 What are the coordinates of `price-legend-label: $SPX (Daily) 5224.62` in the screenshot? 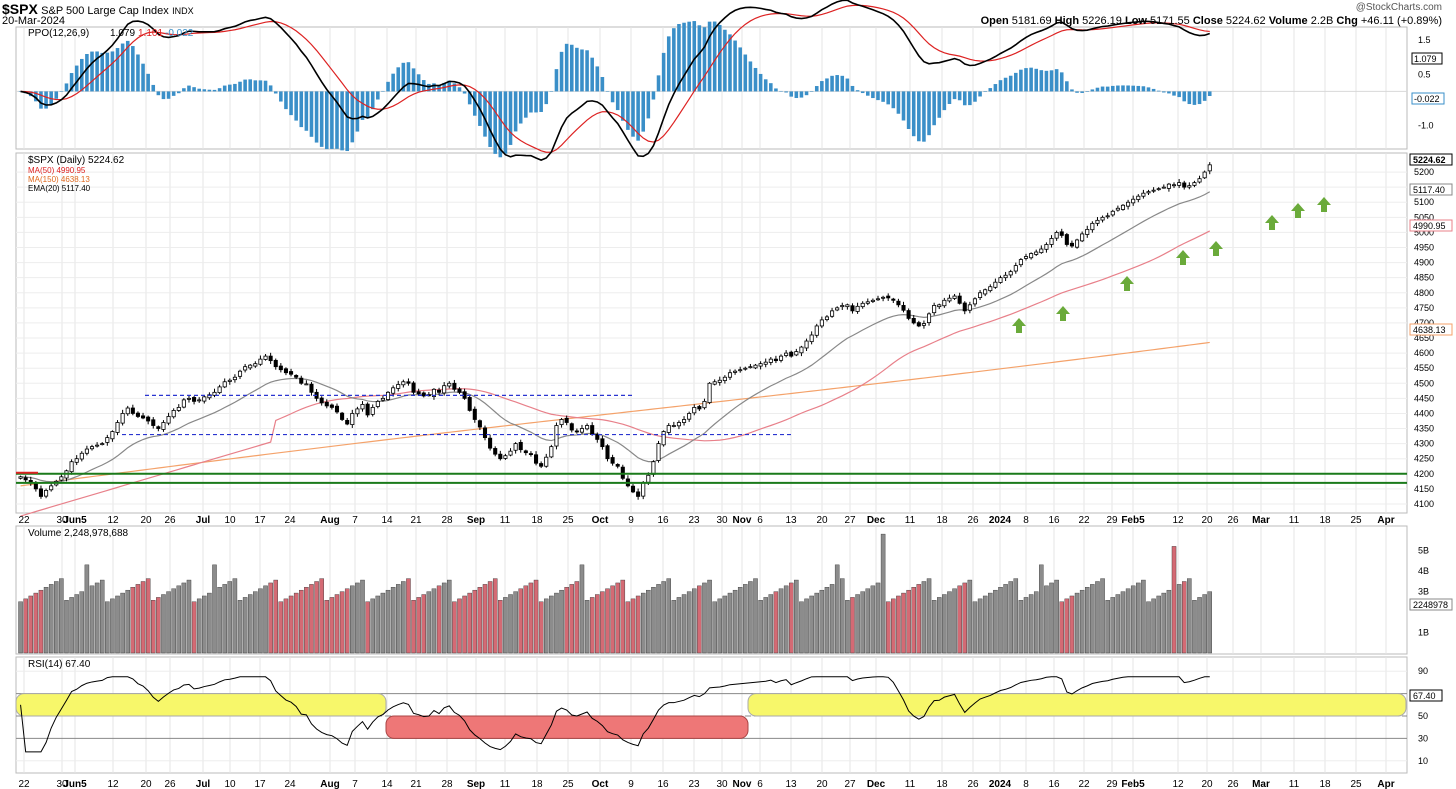 It's located at (76, 160).